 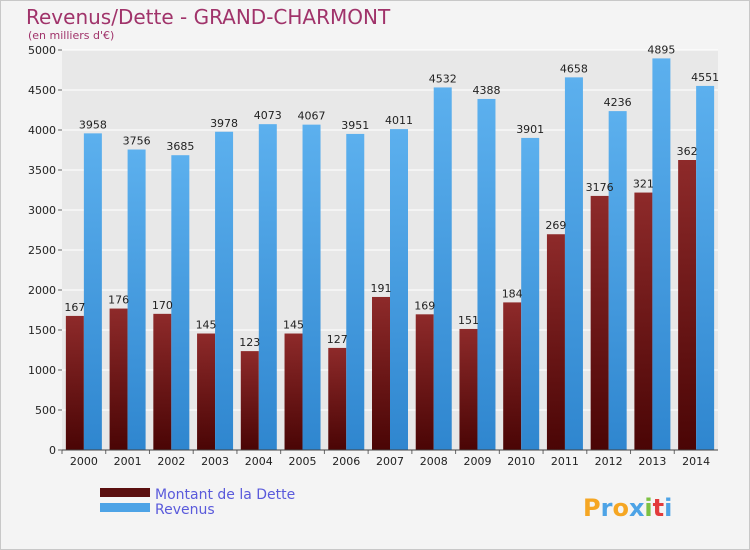 I want to click on legend: Montant de la Dette Revenus, so click(x=197, y=502).